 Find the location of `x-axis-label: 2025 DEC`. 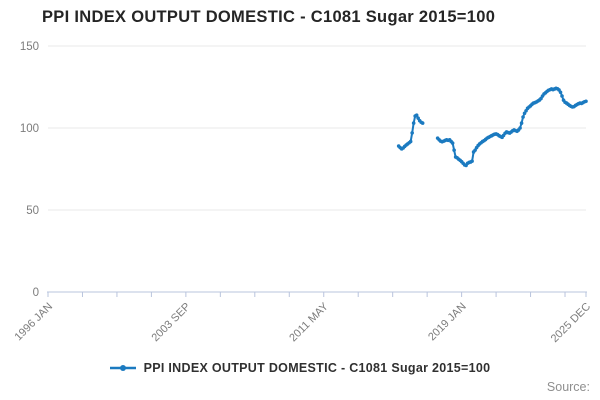

x-axis-label: 2025 DEC is located at coordinates (571, 323).